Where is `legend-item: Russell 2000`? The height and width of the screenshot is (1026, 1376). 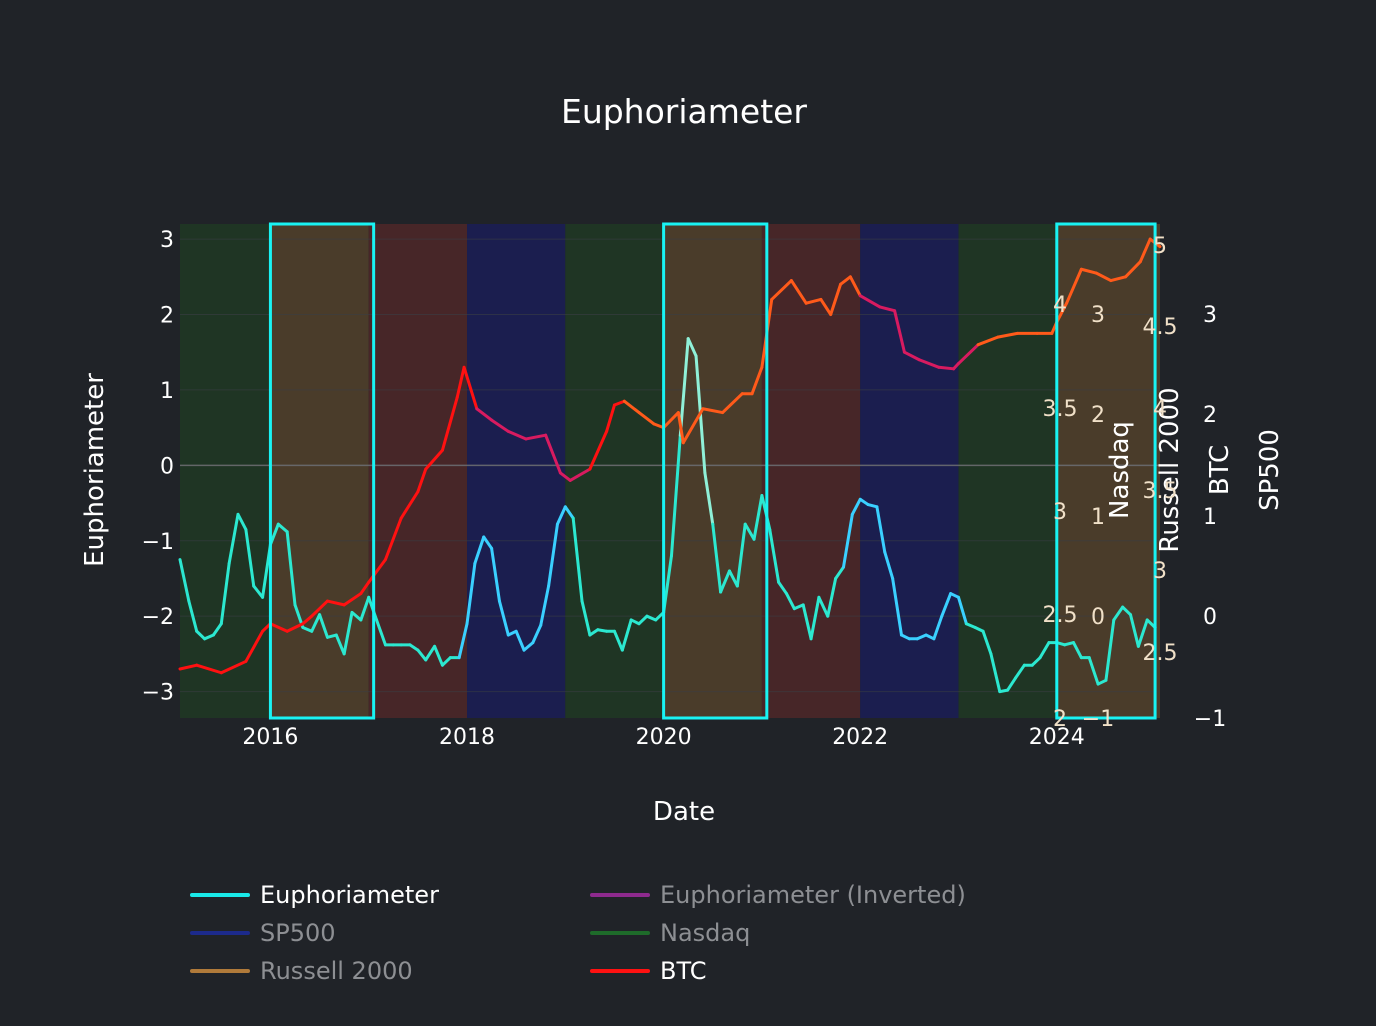 legend-item: Russell 2000 is located at coordinates (301, 971).